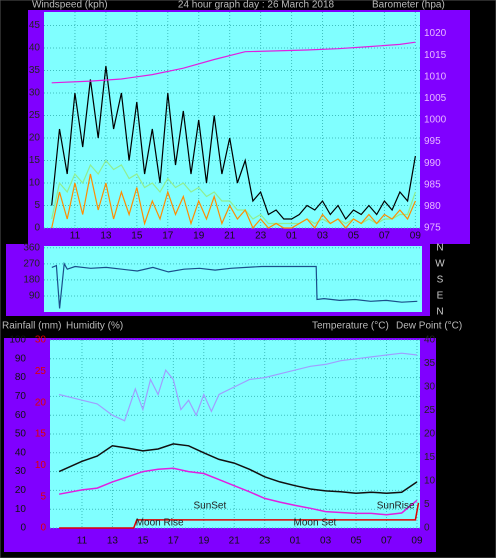  I want to click on y-tick-label: 5, so click(37, 205).